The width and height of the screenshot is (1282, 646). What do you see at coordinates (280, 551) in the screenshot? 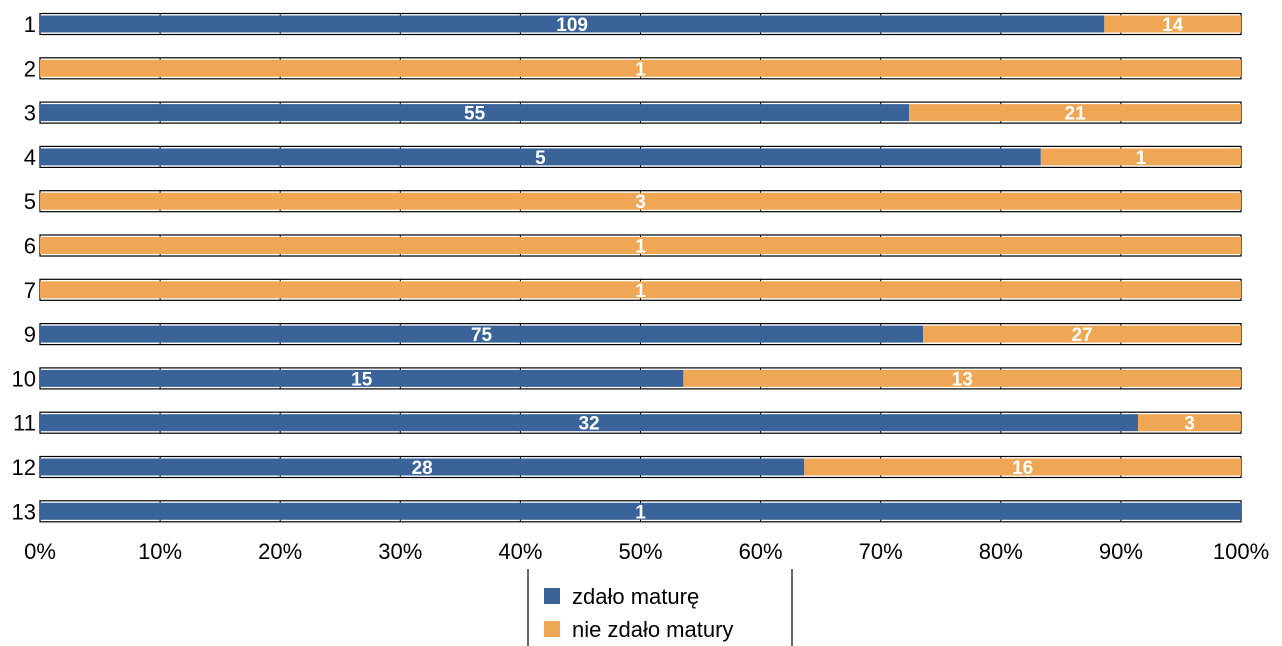
I see `x-tick-label: 20%` at bounding box center [280, 551].